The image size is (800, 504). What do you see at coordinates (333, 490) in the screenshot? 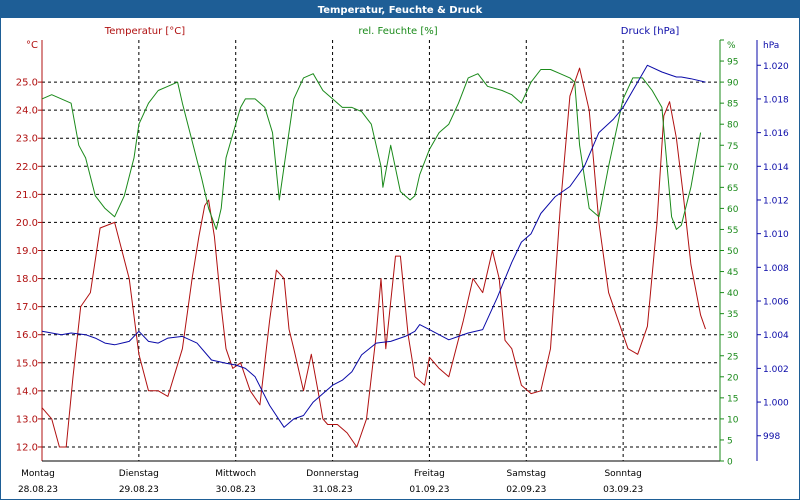
I see `x-date-label: 31.08.23` at bounding box center [333, 490].